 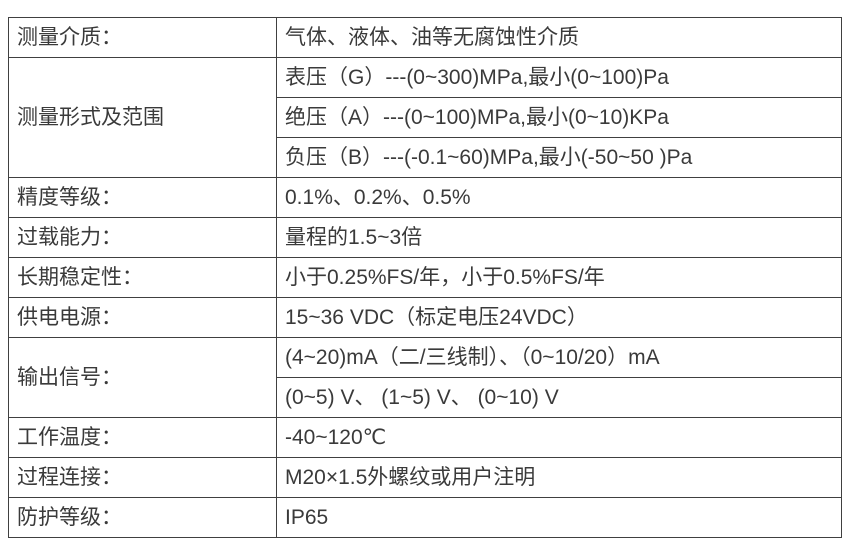 What do you see at coordinates (559, 517) in the screenshot?
I see `value-protection-rating: IP65` at bounding box center [559, 517].